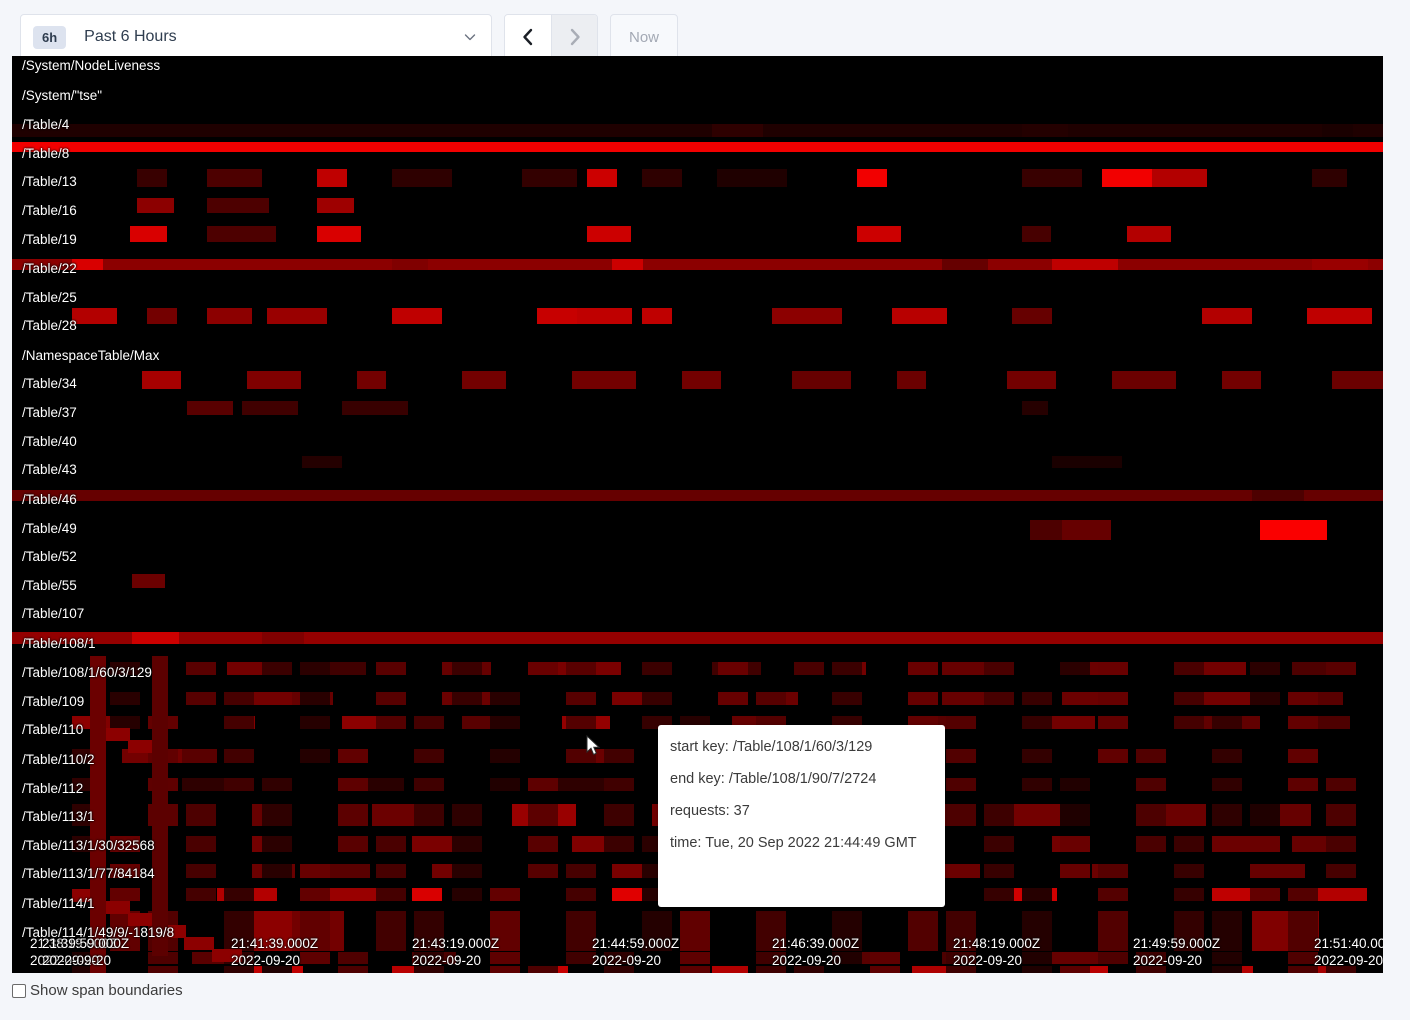 Image resolution: width=1410 pixels, height=1020 pixels. What do you see at coordinates (256, 37) in the screenshot?
I see `time-range-select: 6h Past 6 Hours` at bounding box center [256, 37].